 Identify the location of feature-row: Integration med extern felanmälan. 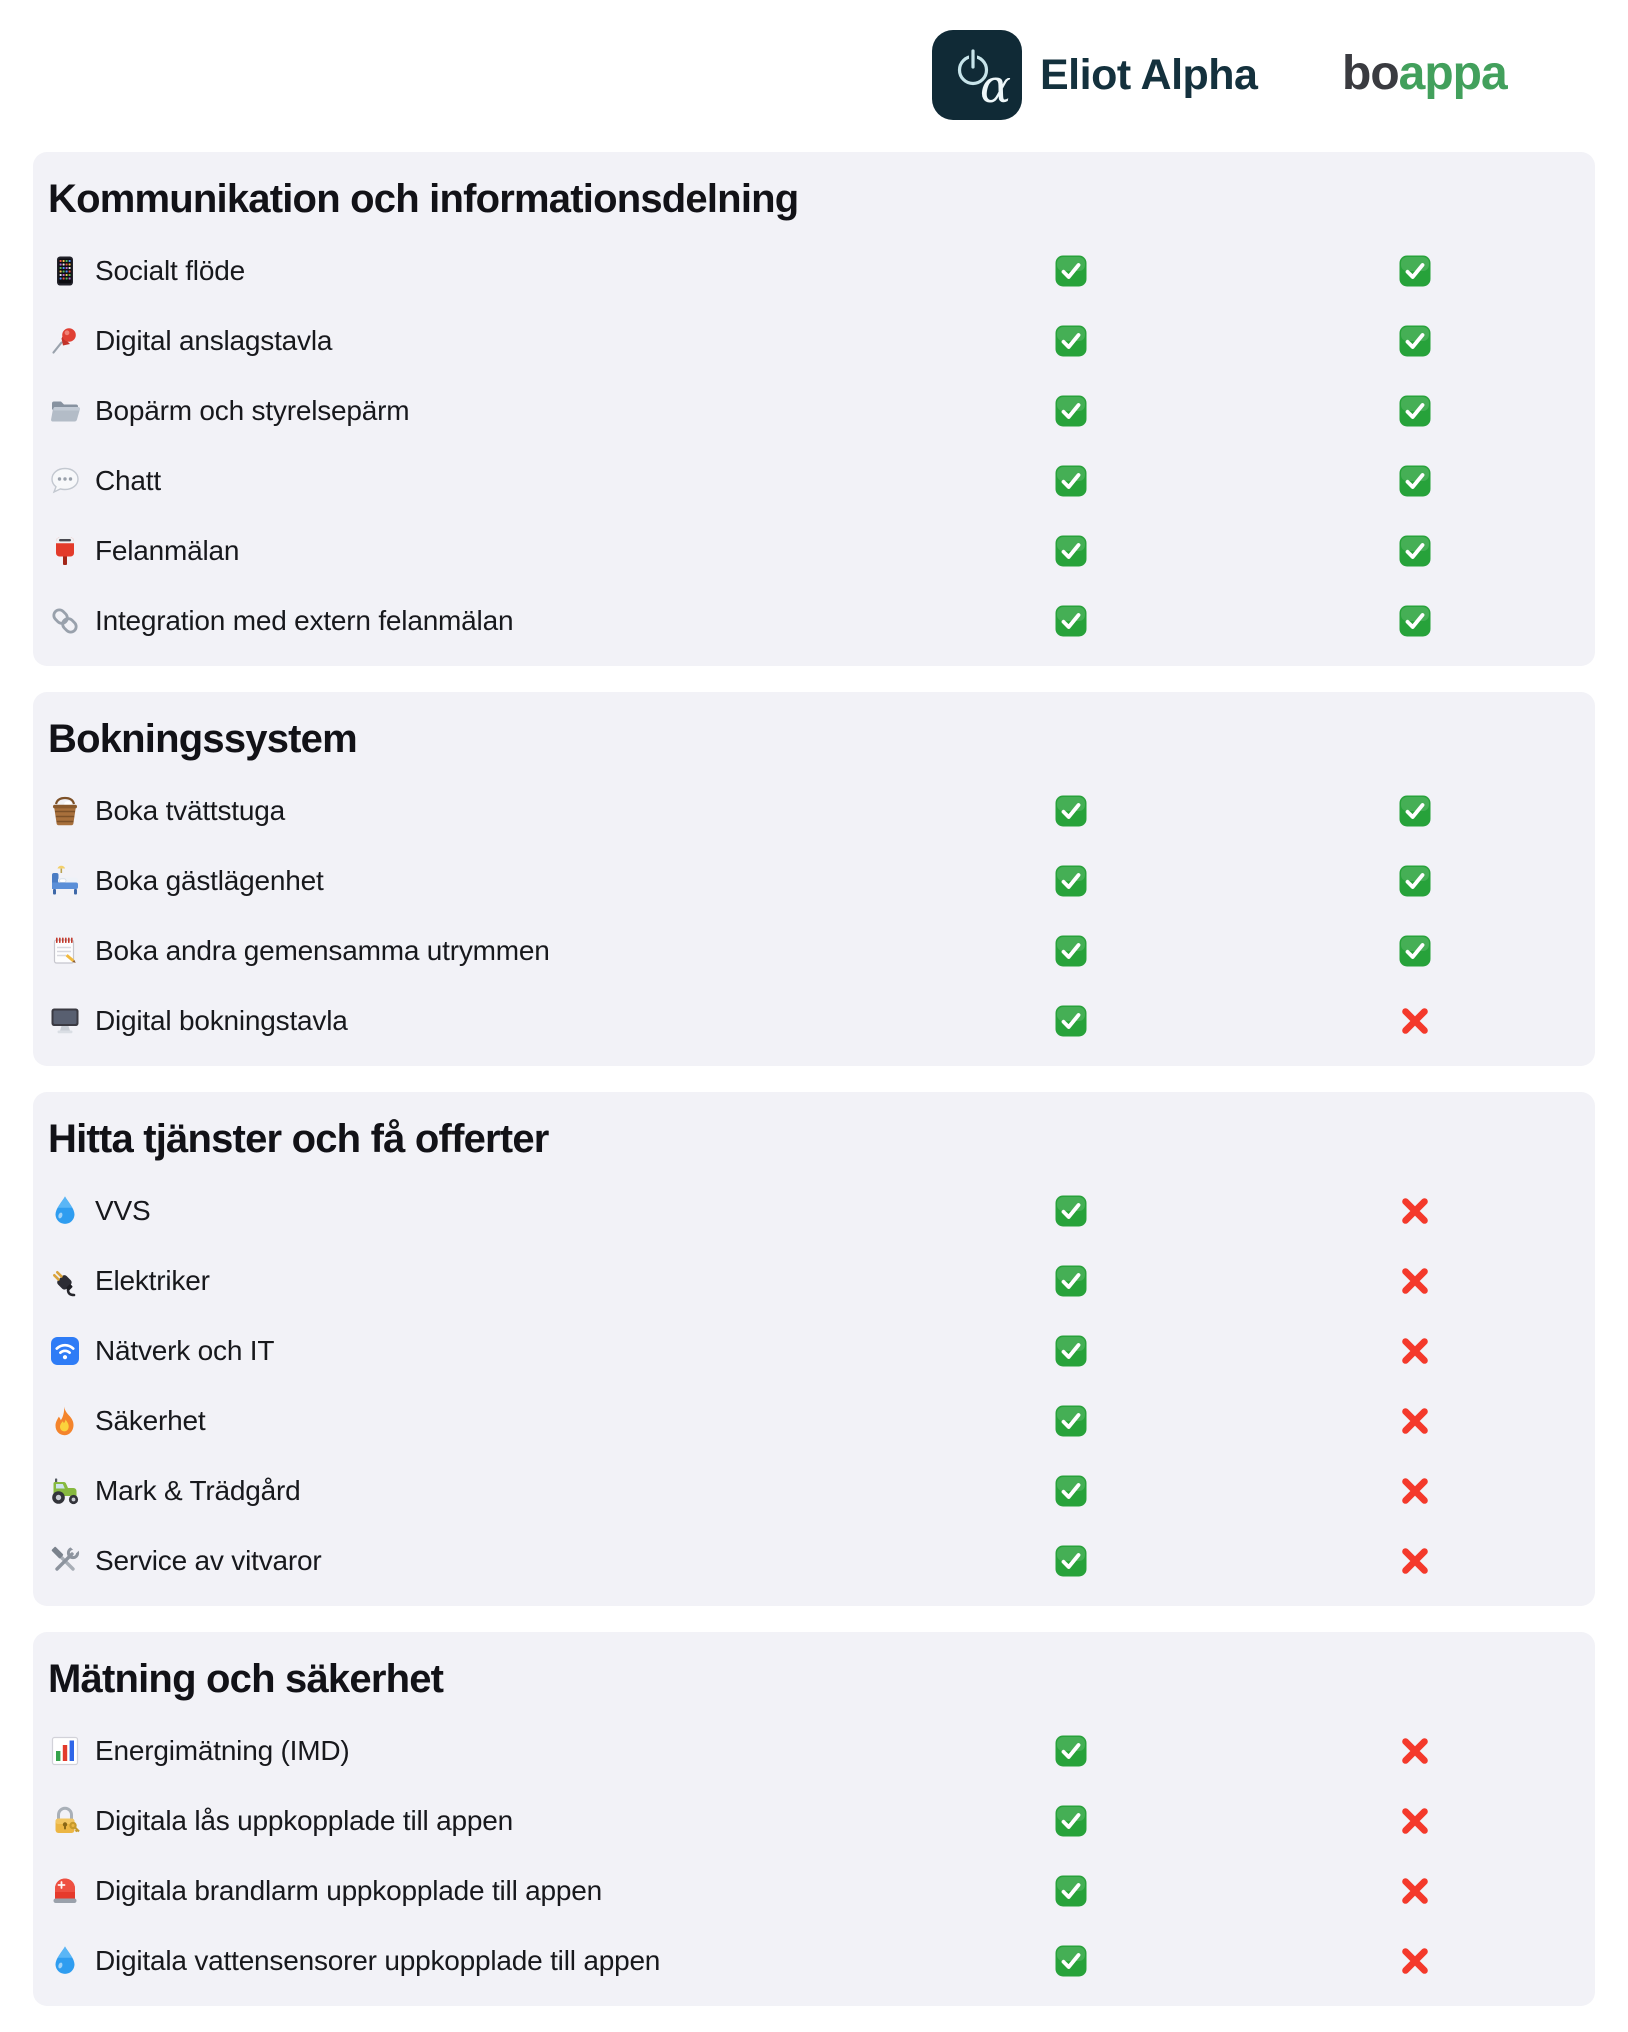
(814, 621).